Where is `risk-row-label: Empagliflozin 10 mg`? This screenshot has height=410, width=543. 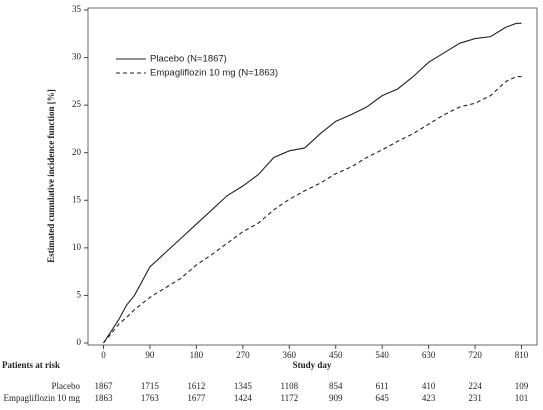
risk-row-label: Empagliflozin 10 mg is located at coordinates (42, 398).